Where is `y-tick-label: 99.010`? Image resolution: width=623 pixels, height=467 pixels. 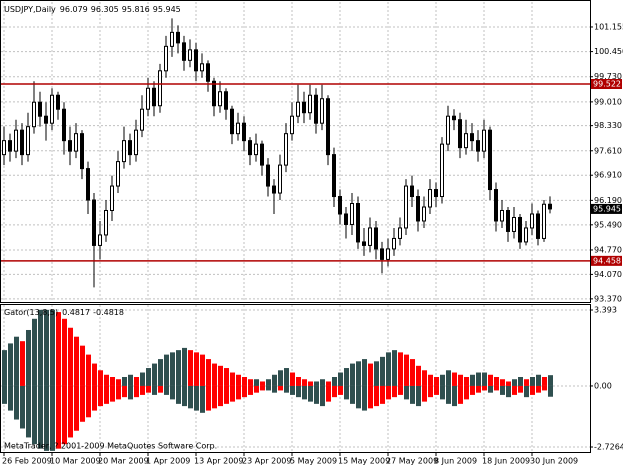
y-tick-label: 99.010 is located at coordinates (608, 101).